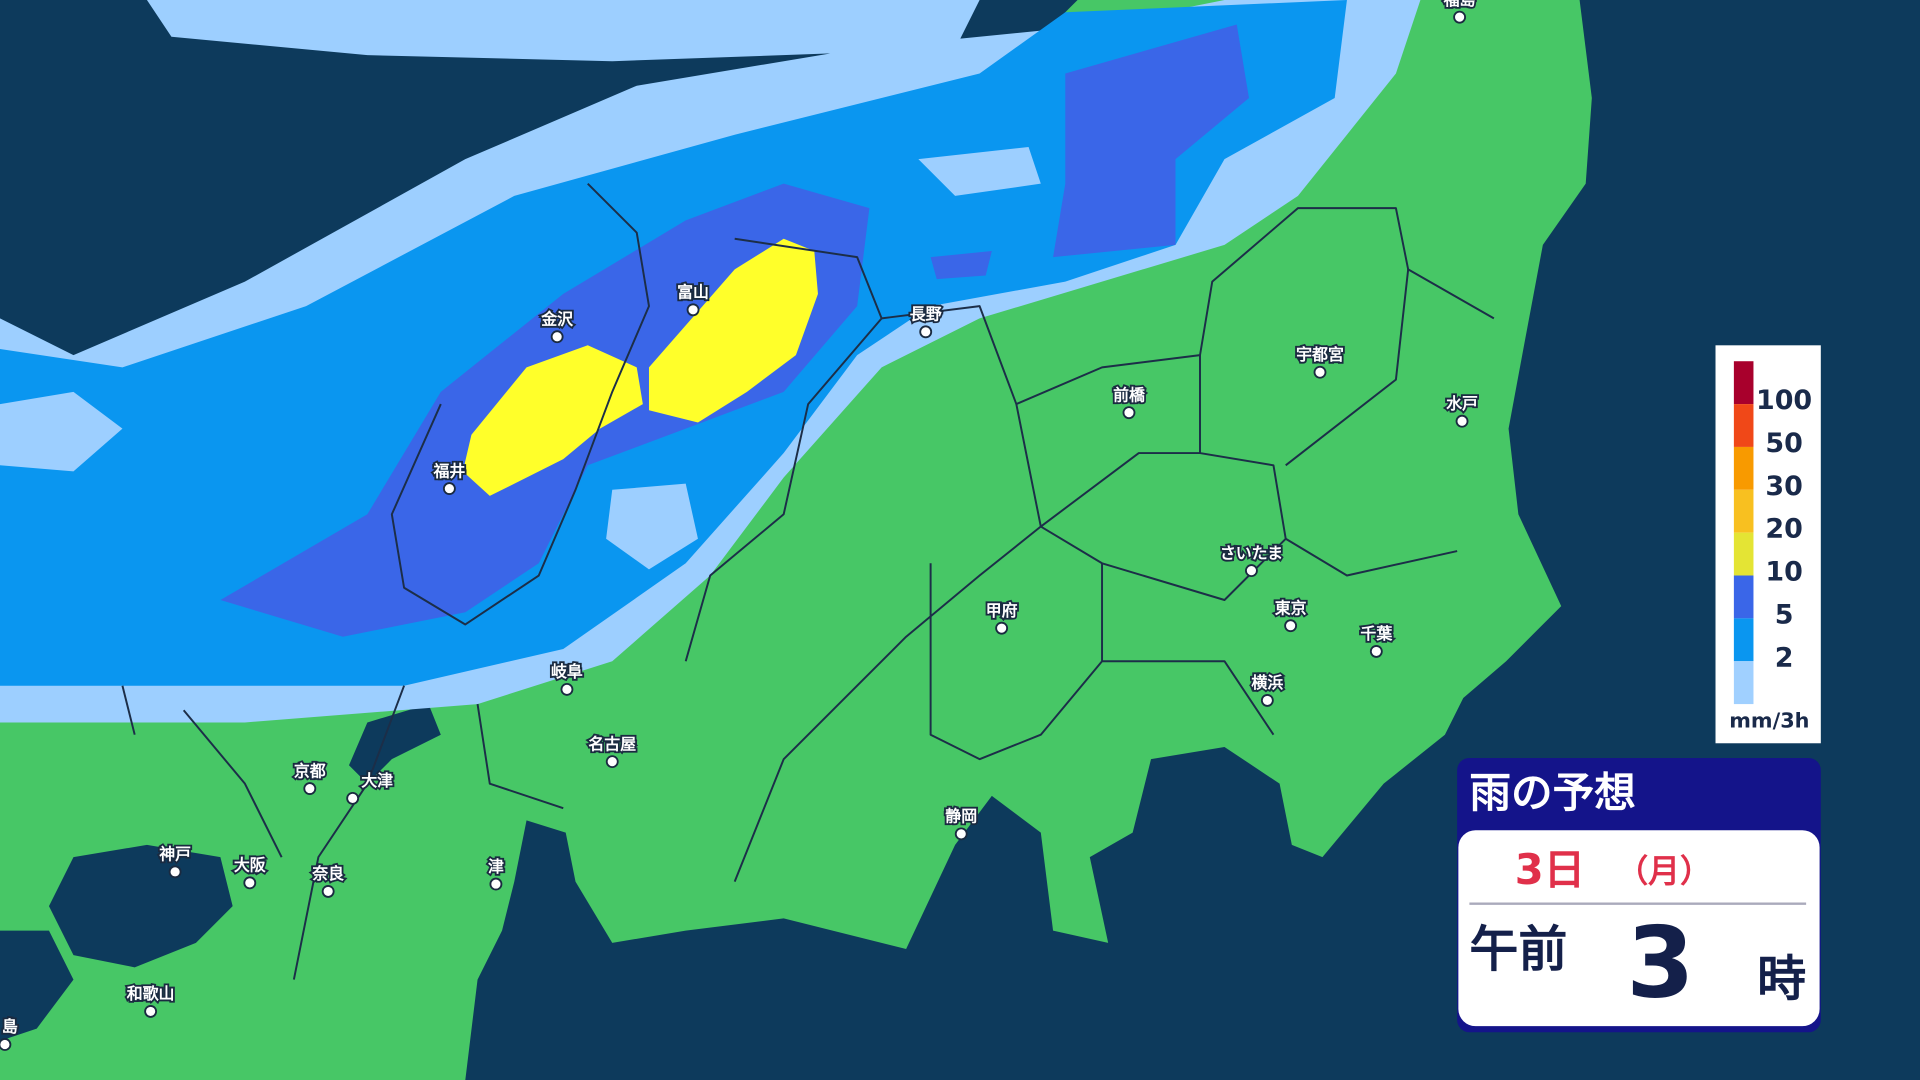 The height and width of the screenshot is (1080, 1920). Describe the element at coordinates (1781, 979) in the screenshot. I see `panel-hour-unit: 時` at that location.